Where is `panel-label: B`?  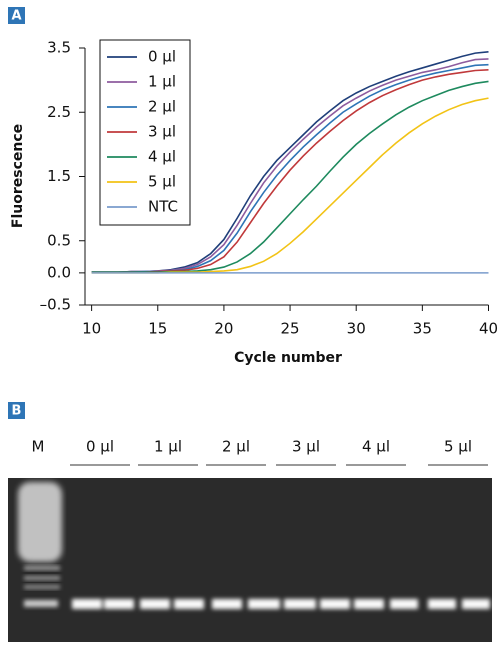
panel-label: B is located at coordinates (17, 411).